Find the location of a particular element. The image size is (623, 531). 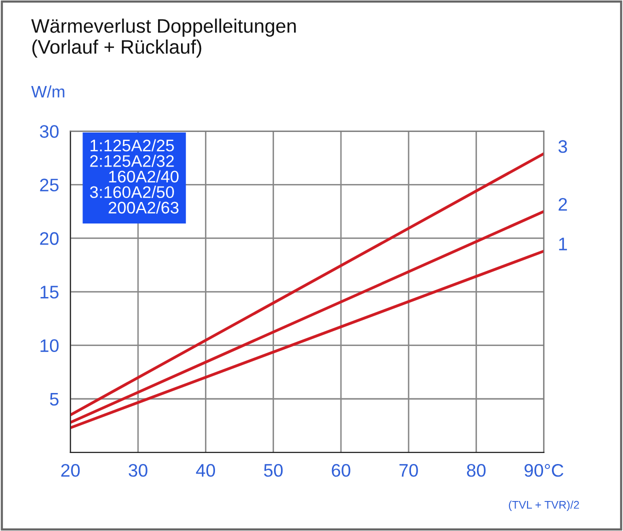

y-tick-label: 15 is located at coordinates (49, 292).